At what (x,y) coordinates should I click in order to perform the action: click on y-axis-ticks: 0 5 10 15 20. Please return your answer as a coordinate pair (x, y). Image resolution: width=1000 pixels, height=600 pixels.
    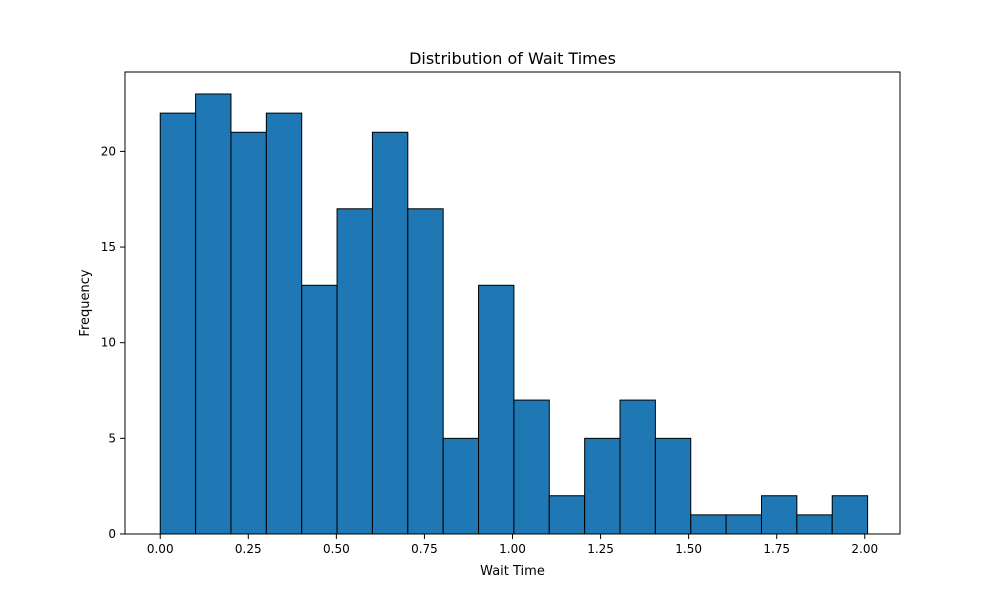
    Looking at the image, I should click on (113, 342).